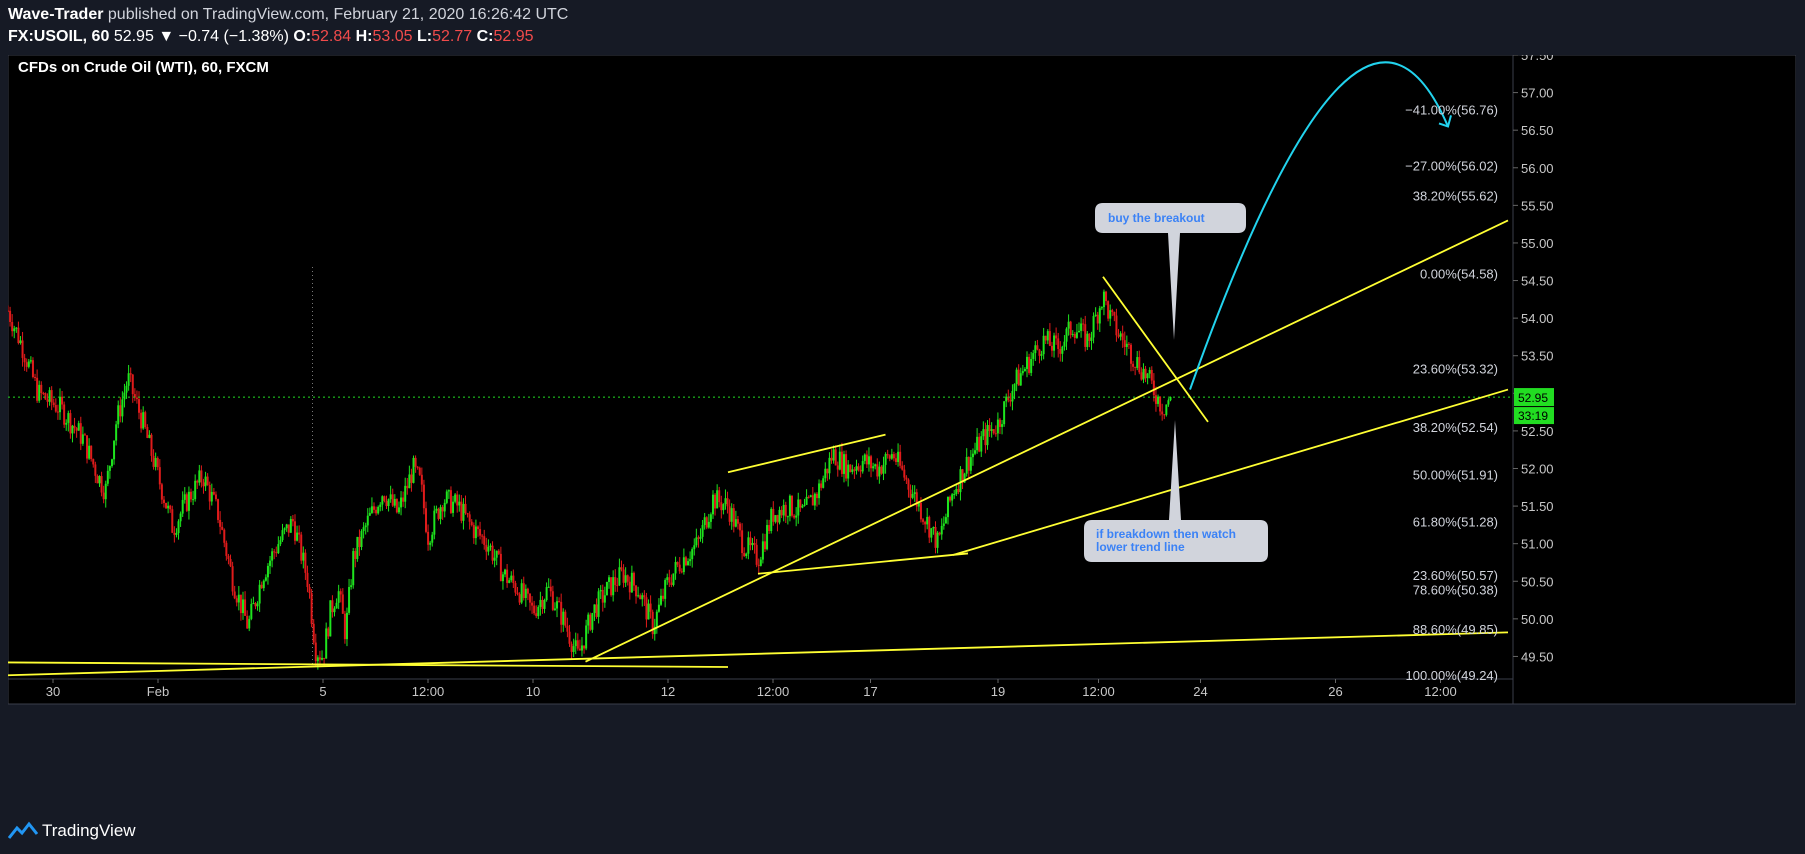  What do you see at coordinates (870, 691) in the screenshot?
I see `time-tick-label: 17` at bounding box center [870, 691].